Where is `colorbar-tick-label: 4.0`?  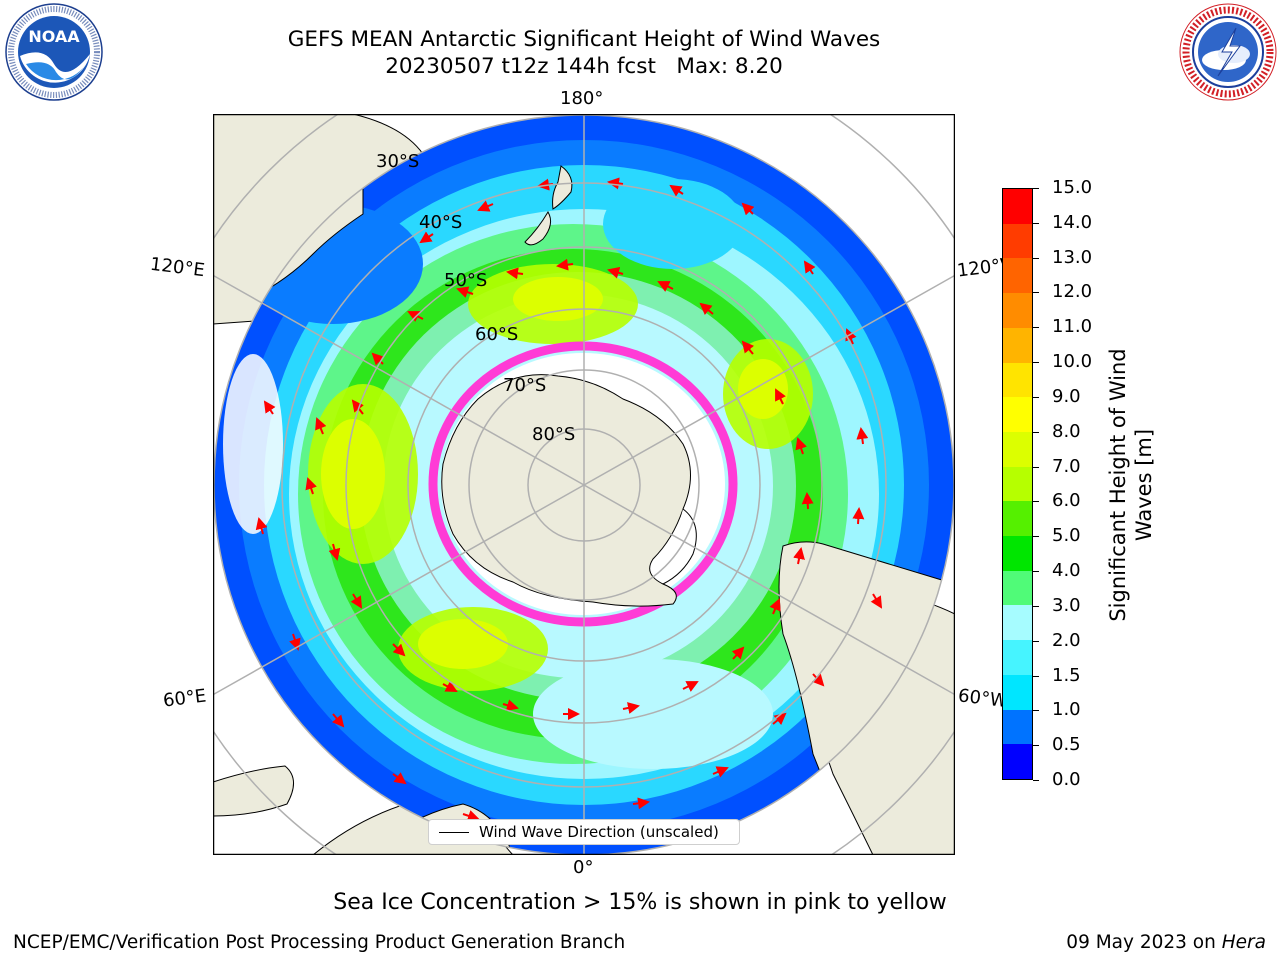 colorbar-tick-label: 4.0 is located at coordinates (1066, 571).